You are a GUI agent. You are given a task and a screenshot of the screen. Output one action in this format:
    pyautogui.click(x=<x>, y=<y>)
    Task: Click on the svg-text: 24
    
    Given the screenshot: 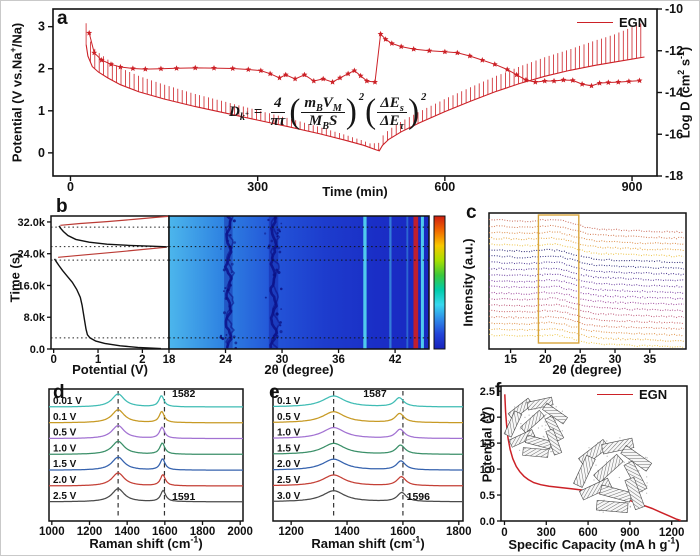 What is the action you would take?
    pyautogui.click(x=225, y=360)
    